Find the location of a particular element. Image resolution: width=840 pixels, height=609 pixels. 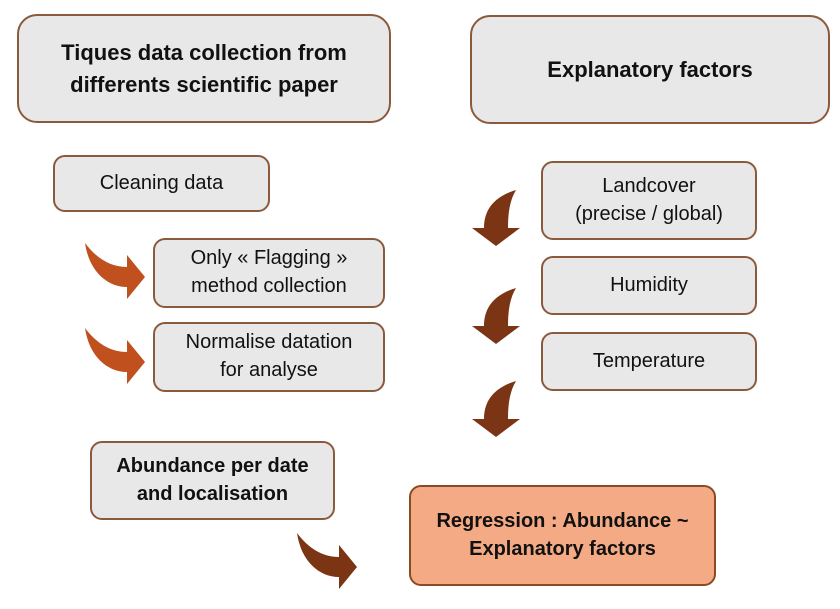

normalise-datation-box: Normalise datation for analyse is located at coordinates (269, 357).